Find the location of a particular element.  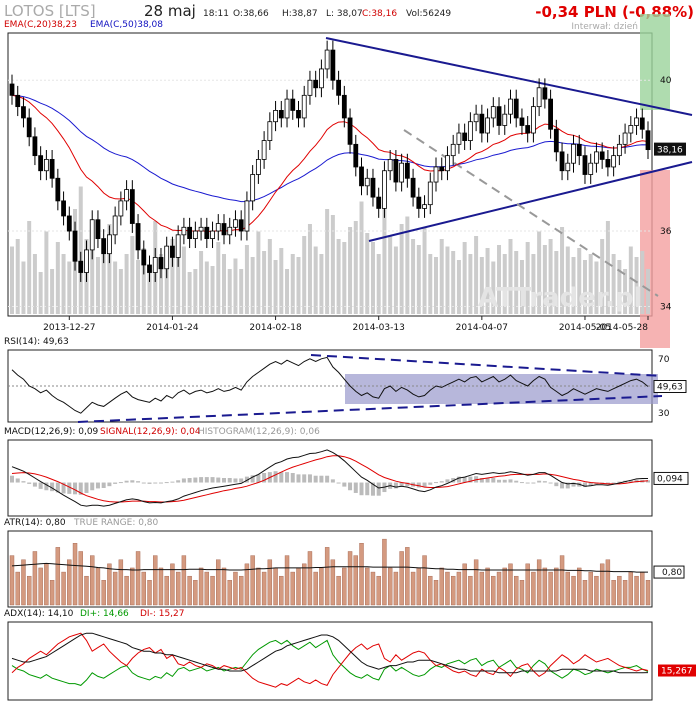

date-tick-label: 2014-03-13 is located at coordinates (379, 328).